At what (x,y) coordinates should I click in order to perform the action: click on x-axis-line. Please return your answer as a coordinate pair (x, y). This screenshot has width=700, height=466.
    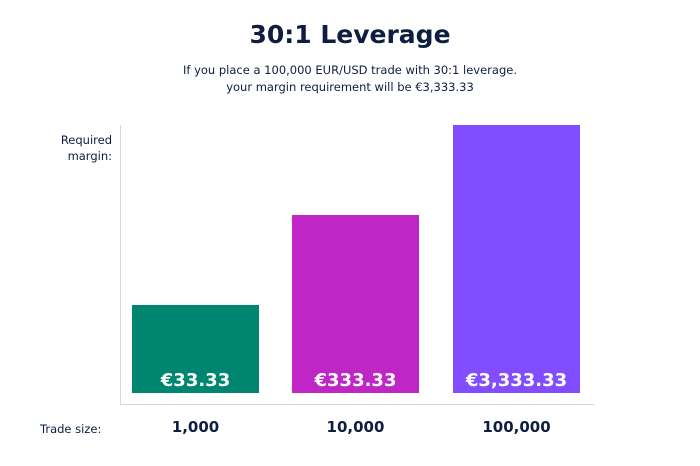
    Looking at the image, I should click on (357, 404).